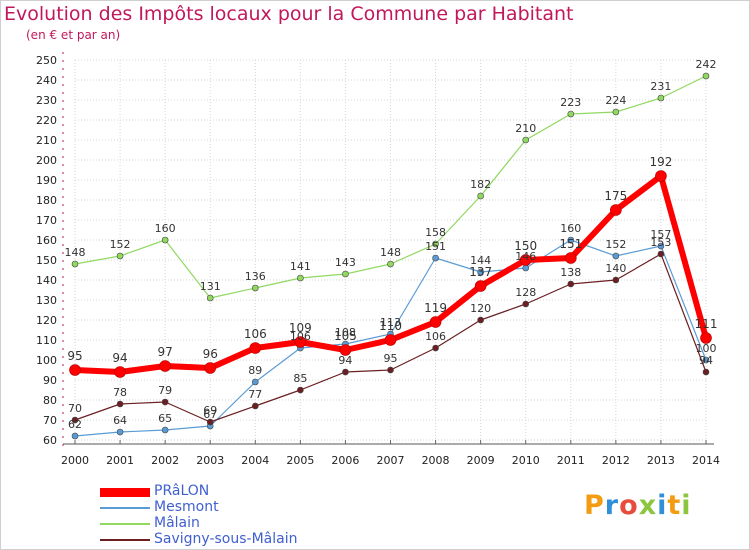 The width and height of the screenshot is (750, 550). I want to click on proxiti-logo: Proxiti, so click(638, 505).